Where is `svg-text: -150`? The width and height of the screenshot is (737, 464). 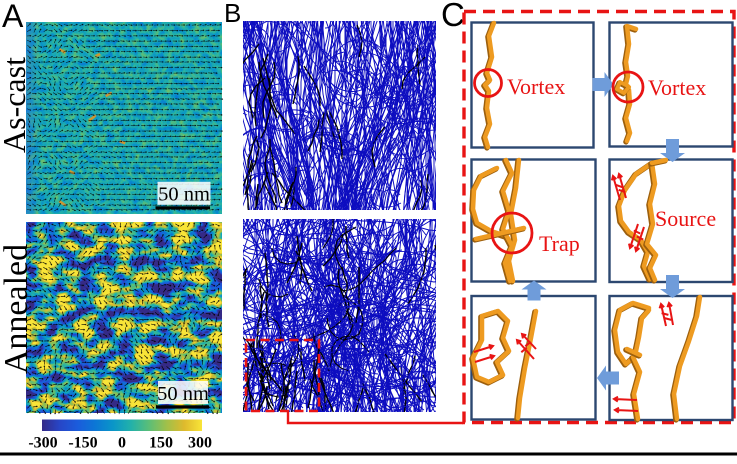 svg-text: -150 is located at coordinates (82, 443).